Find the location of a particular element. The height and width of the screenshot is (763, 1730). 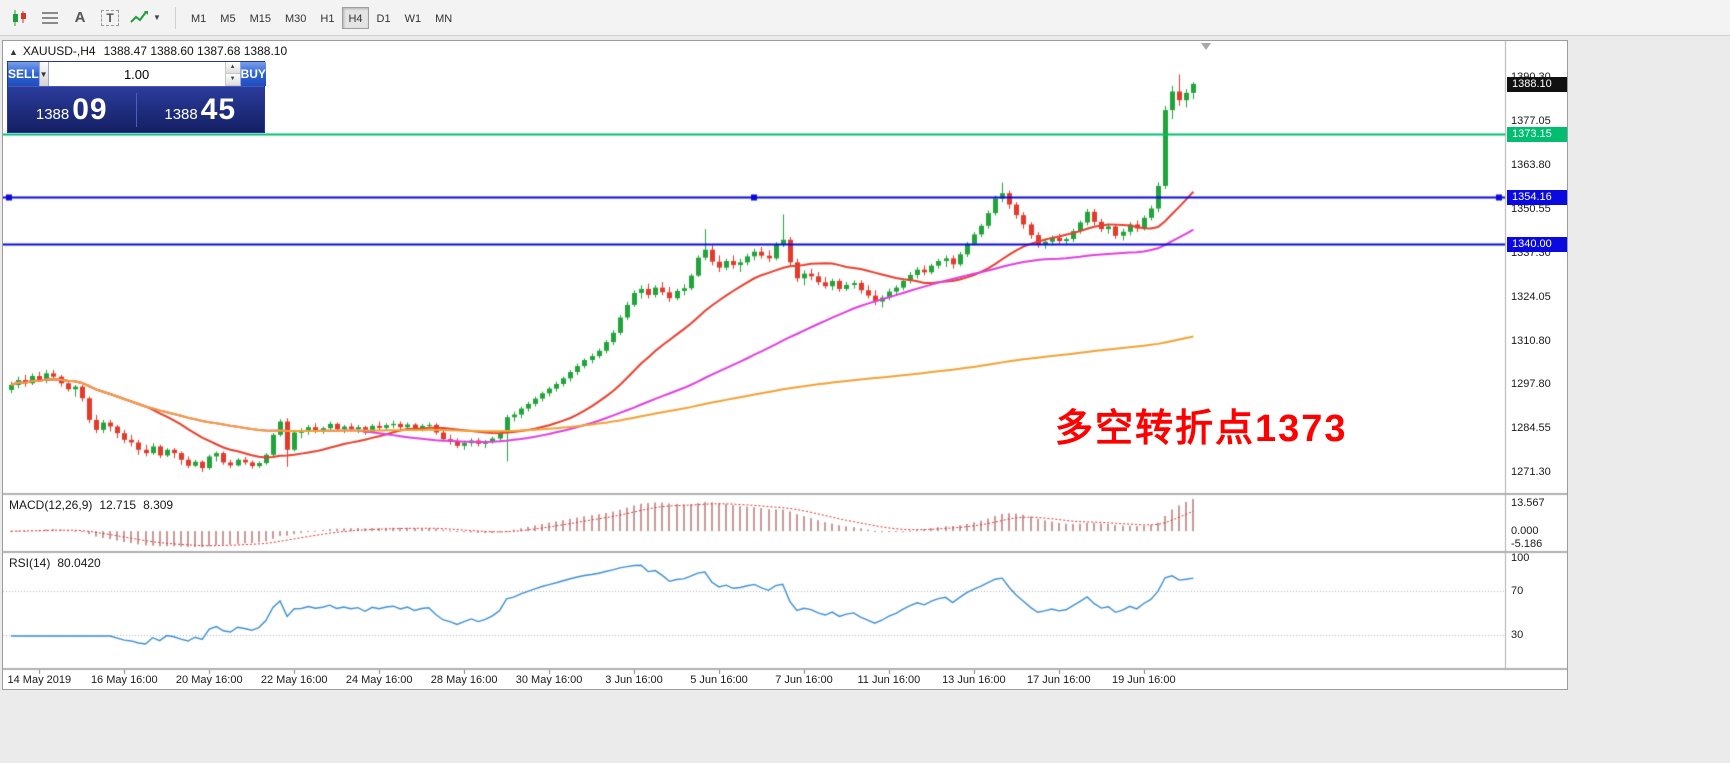

symbol-timeframe-label: XAUUSD-,H4 is located at coordinates (59, 51).